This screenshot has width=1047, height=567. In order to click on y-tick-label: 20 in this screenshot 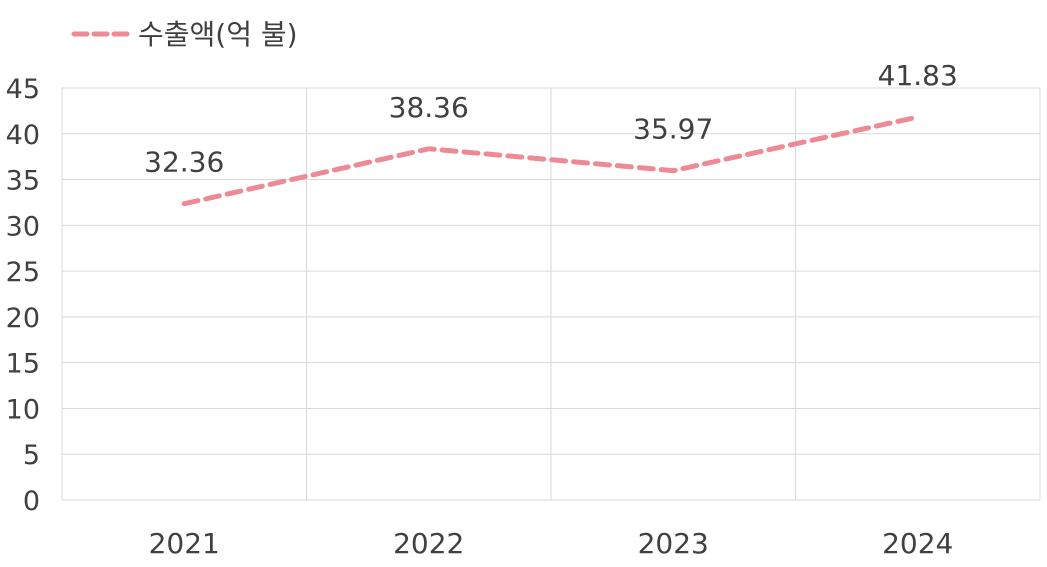, I will do `click(23, 318)`.